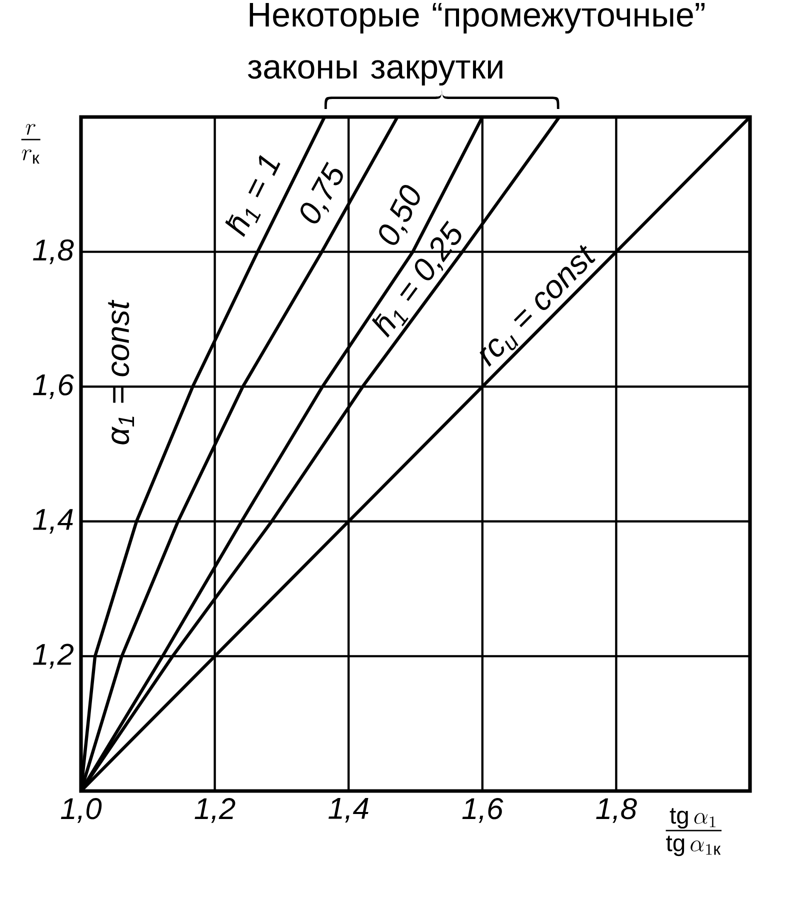 The width and height of the screenshot is (807, 898). I want to click on x-tick-label: 1,0, so click(81, 810).